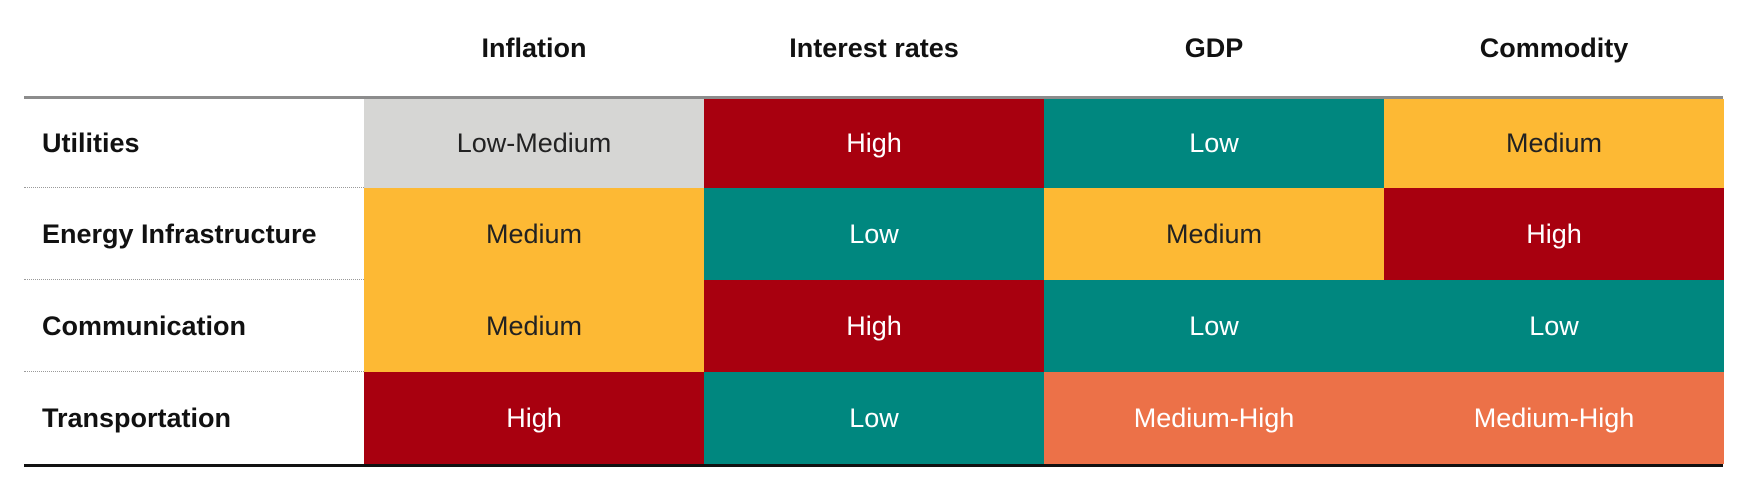 The width and height of the screenshot is (1760, 501). What do you see at coordinates (1214, 234) in the screenshot?
I see `cell-energy-infrastructure-gdp: Medium` at bounding box center [1214, 234].